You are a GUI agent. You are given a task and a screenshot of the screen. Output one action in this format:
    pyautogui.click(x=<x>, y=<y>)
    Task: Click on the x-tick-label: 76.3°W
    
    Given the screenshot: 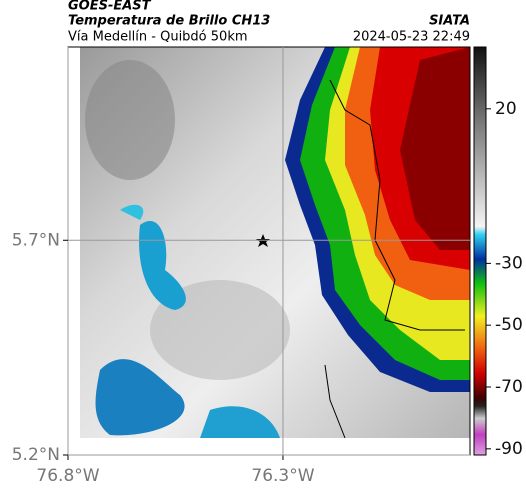 What is the action you would take?
    pyautogui.click(x=282, y=476)
    